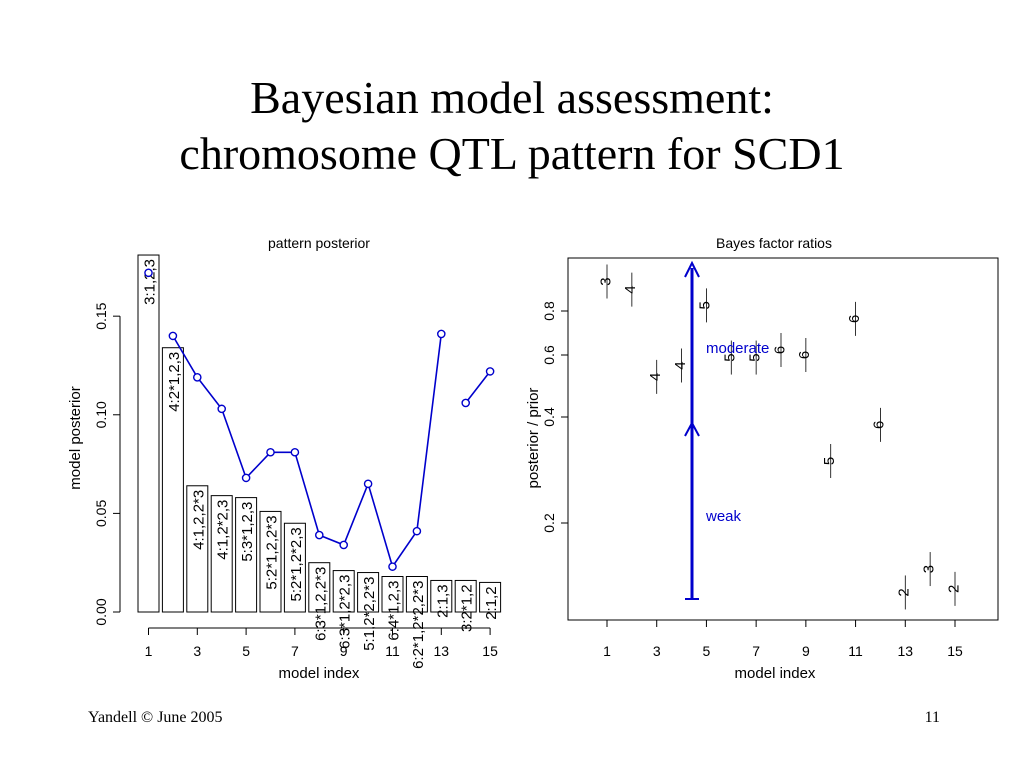  What do you see at coordinates (223, 530) in the screenshot?
I see `bar-label-4: 4:1,2*2,3` at bounding box center [223, 530].